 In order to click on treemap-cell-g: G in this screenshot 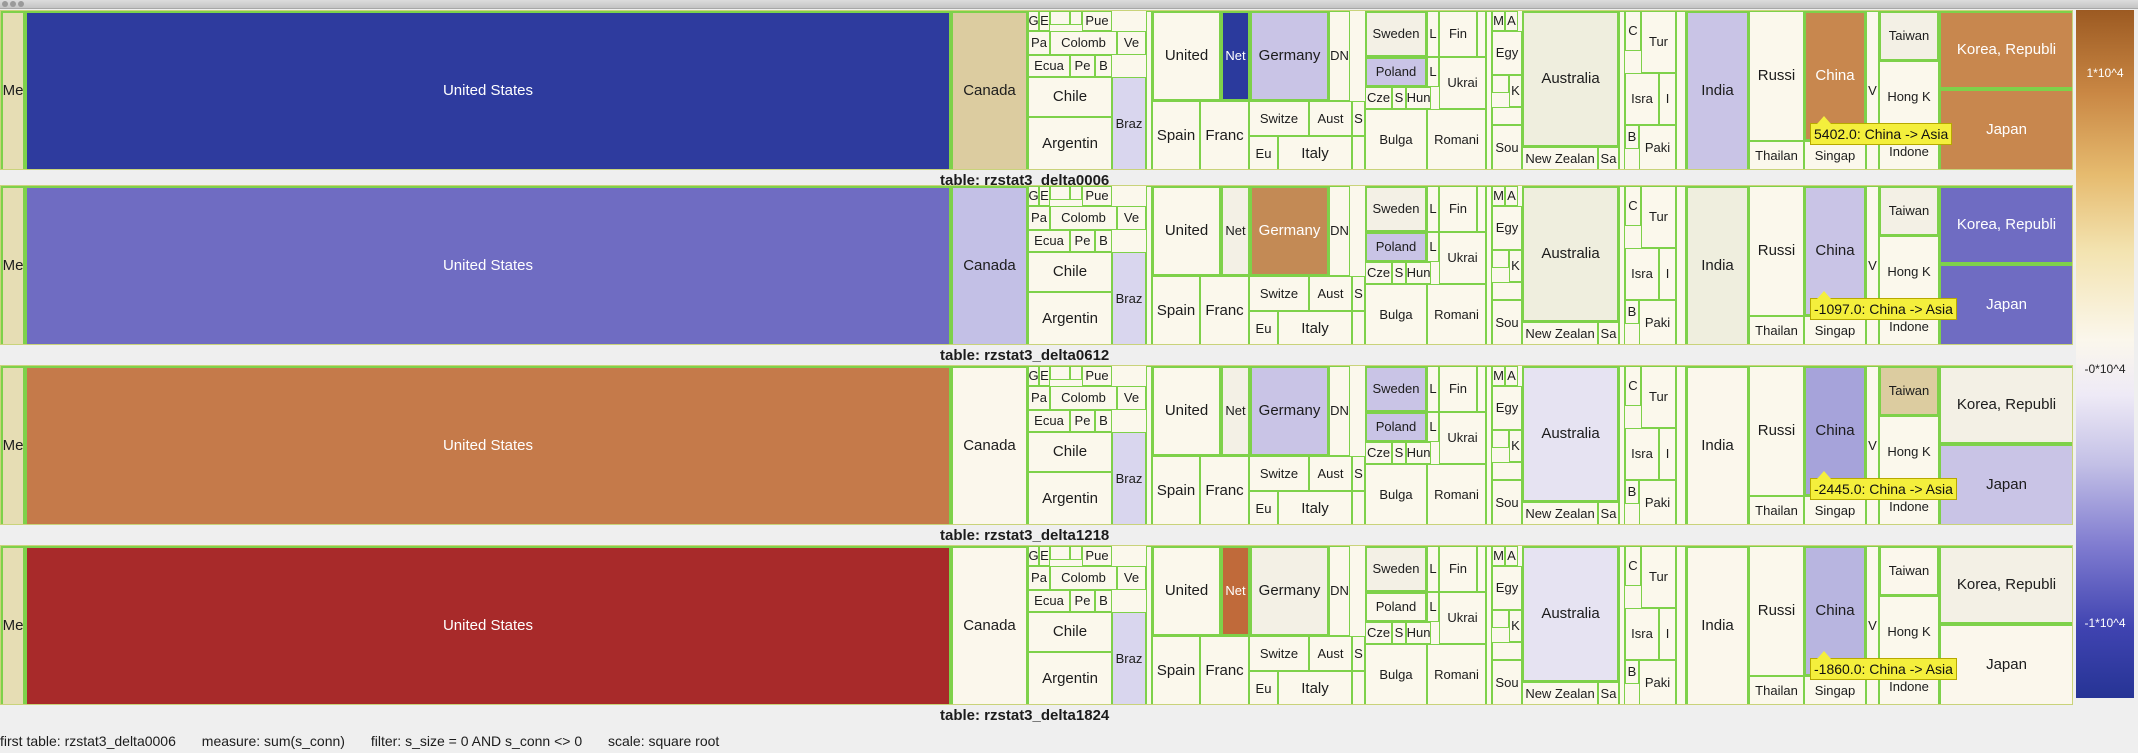, I will do `click(1033, 21)`.